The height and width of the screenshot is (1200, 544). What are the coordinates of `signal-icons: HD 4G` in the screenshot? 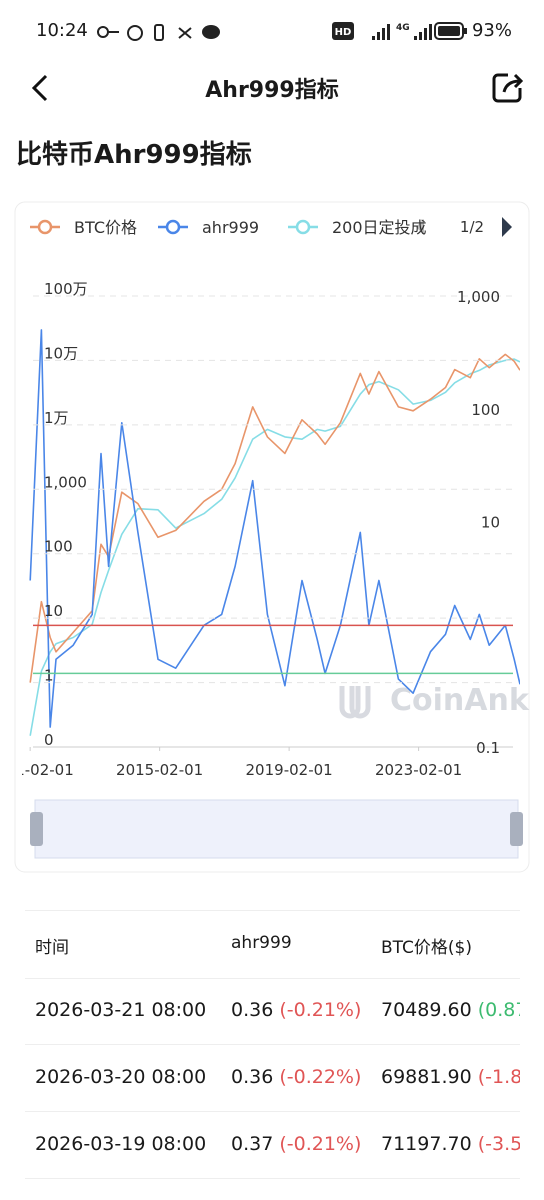 It's located at (382, 31).